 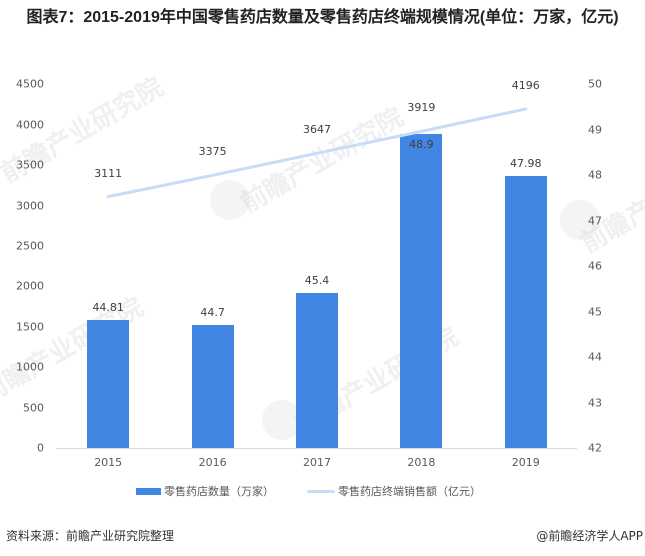 I want to click on line-value-label: 4196, so click(x=525, y=85).